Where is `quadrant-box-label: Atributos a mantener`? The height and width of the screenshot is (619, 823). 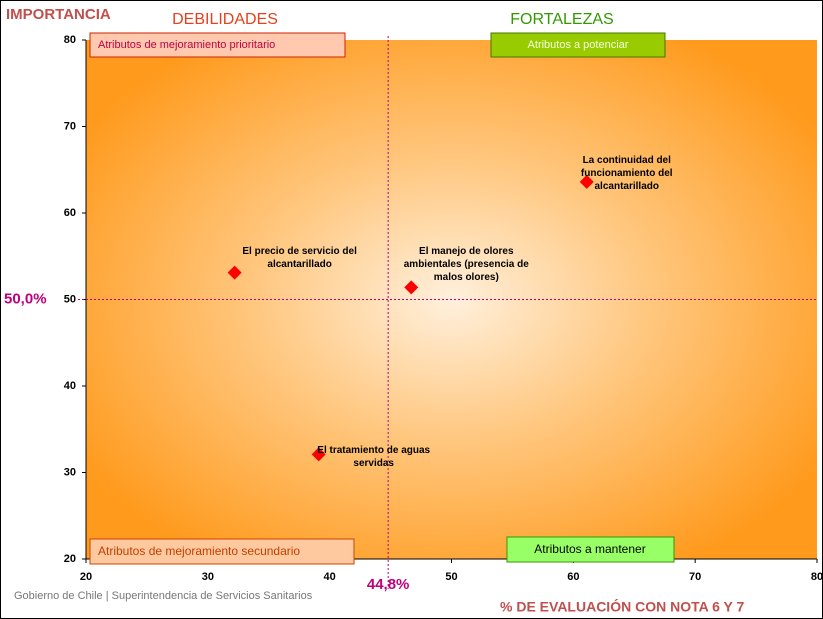 quadrant-box-label: Atributos a mantener is located at coordinates (589, 549).